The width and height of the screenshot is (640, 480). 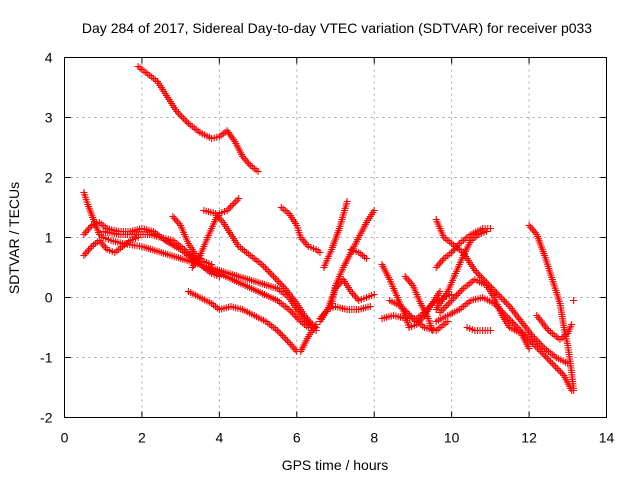 What do you see at coordinates (478, 329) in the screenshot?
I see `series-arc-v` at bounding box center [478, 329].